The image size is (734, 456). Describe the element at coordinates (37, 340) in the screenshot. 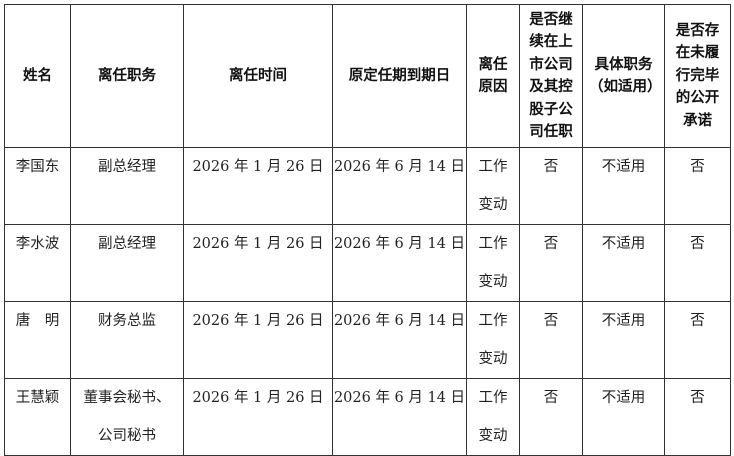

I see `cell-name: 唐 明` at that location.